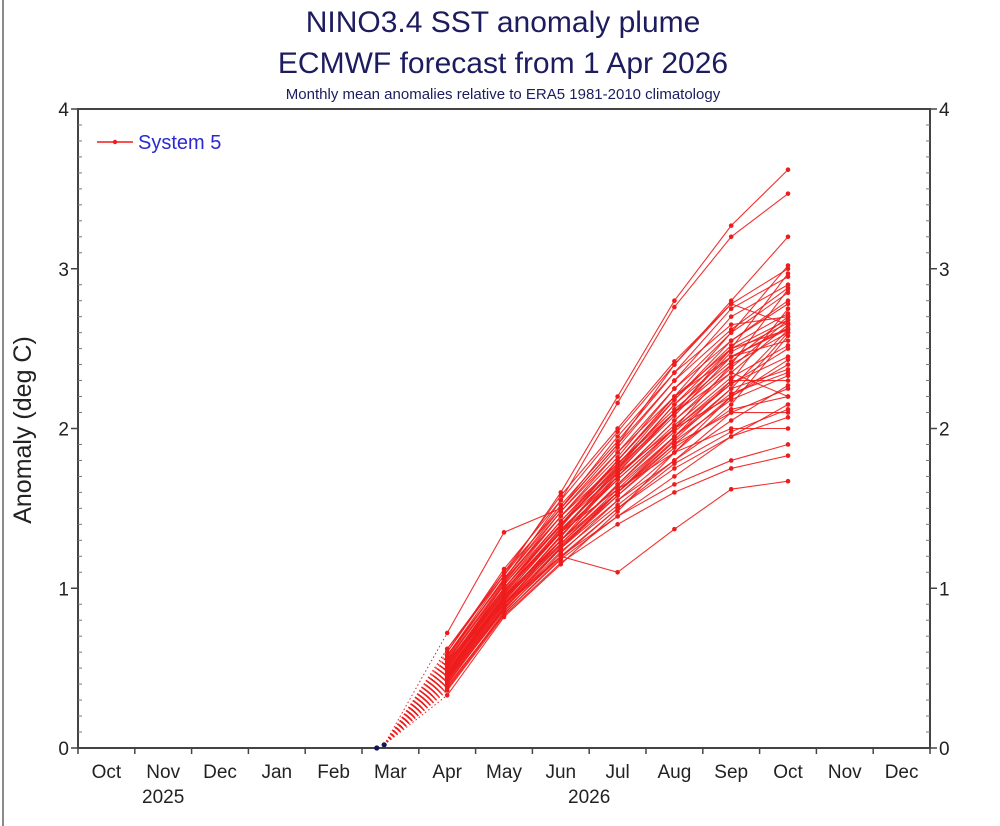  What do you see at coordinates (617, 772) in the screenshot?
I see `x-tick-label: Jul` at bounding box center [617, 772].